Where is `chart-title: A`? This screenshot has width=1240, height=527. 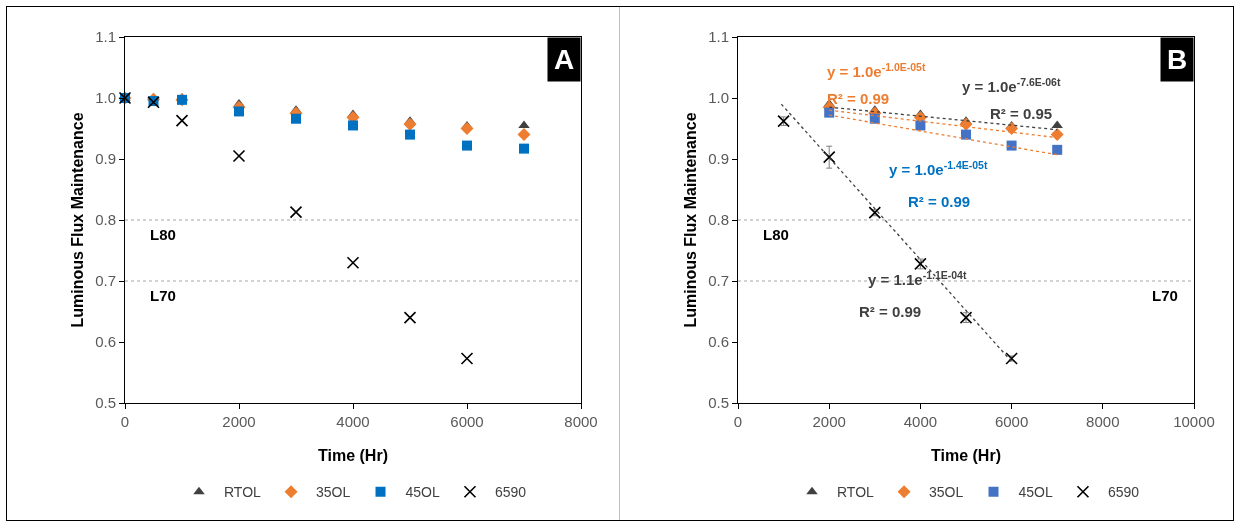 chart-title: A is located at coordinates (564, 59).